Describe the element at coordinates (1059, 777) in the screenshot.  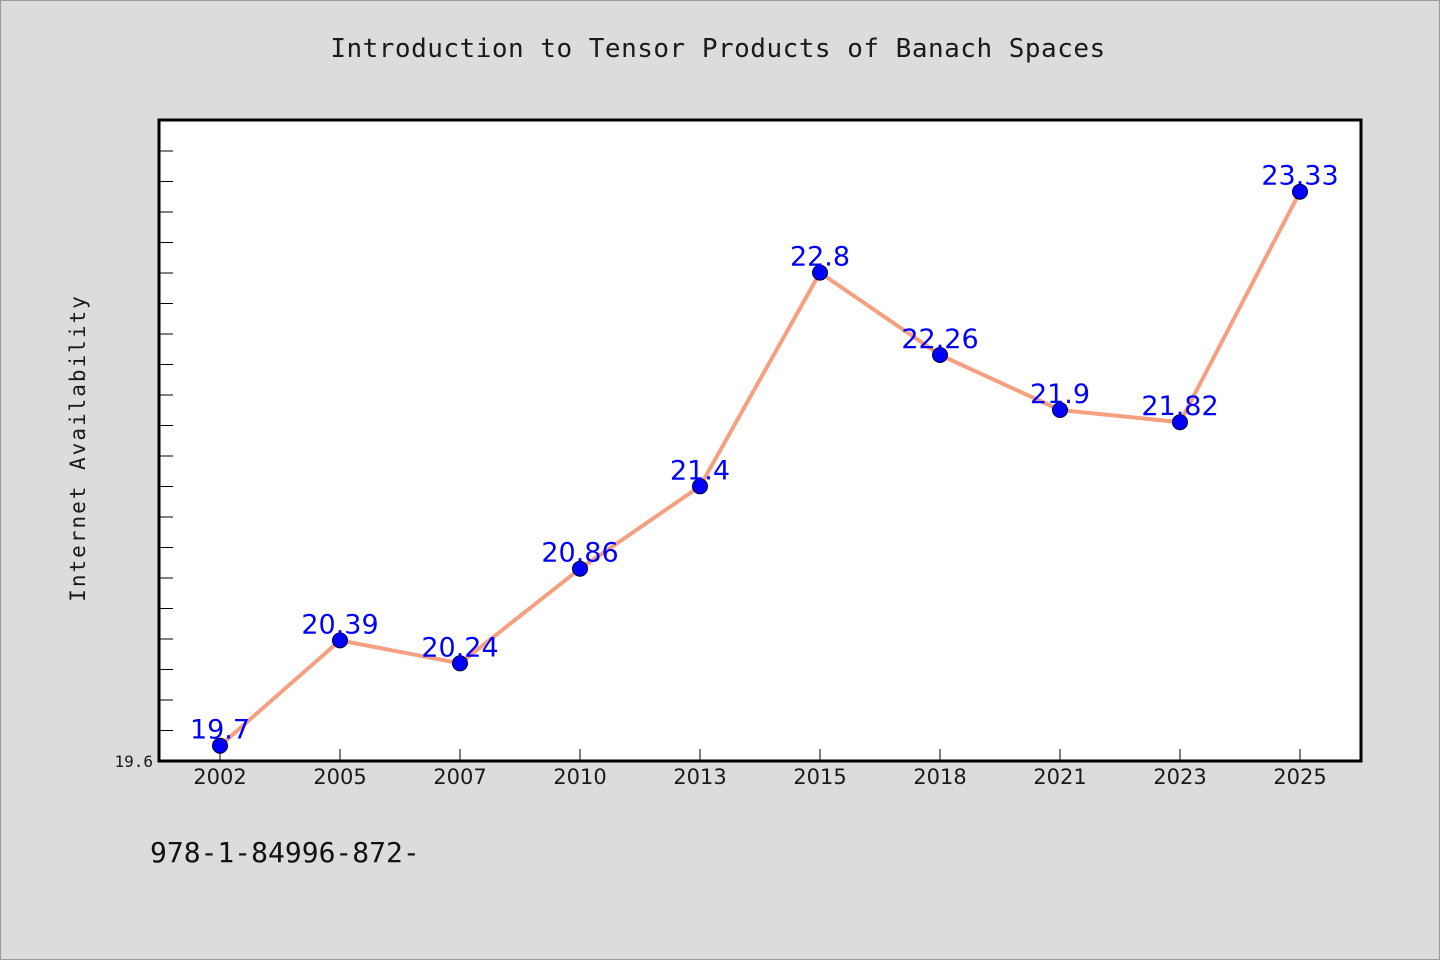
I see `x-tick-label: 2021` at that location.